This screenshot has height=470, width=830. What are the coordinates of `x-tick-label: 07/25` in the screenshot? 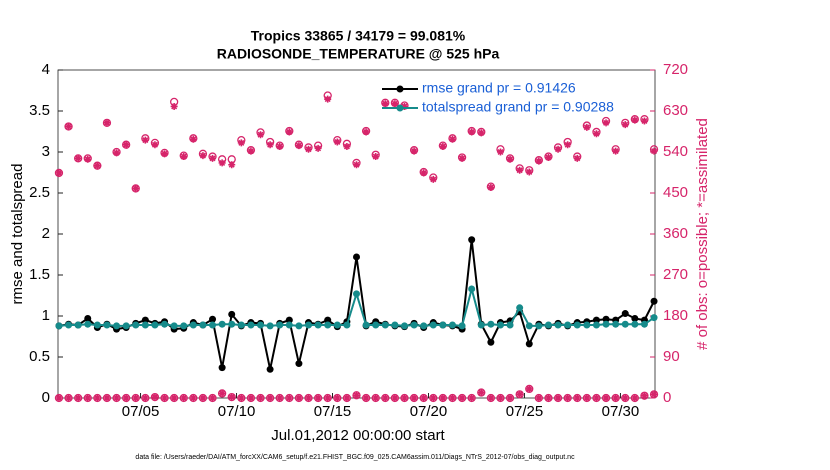 It's located at (525, 411).